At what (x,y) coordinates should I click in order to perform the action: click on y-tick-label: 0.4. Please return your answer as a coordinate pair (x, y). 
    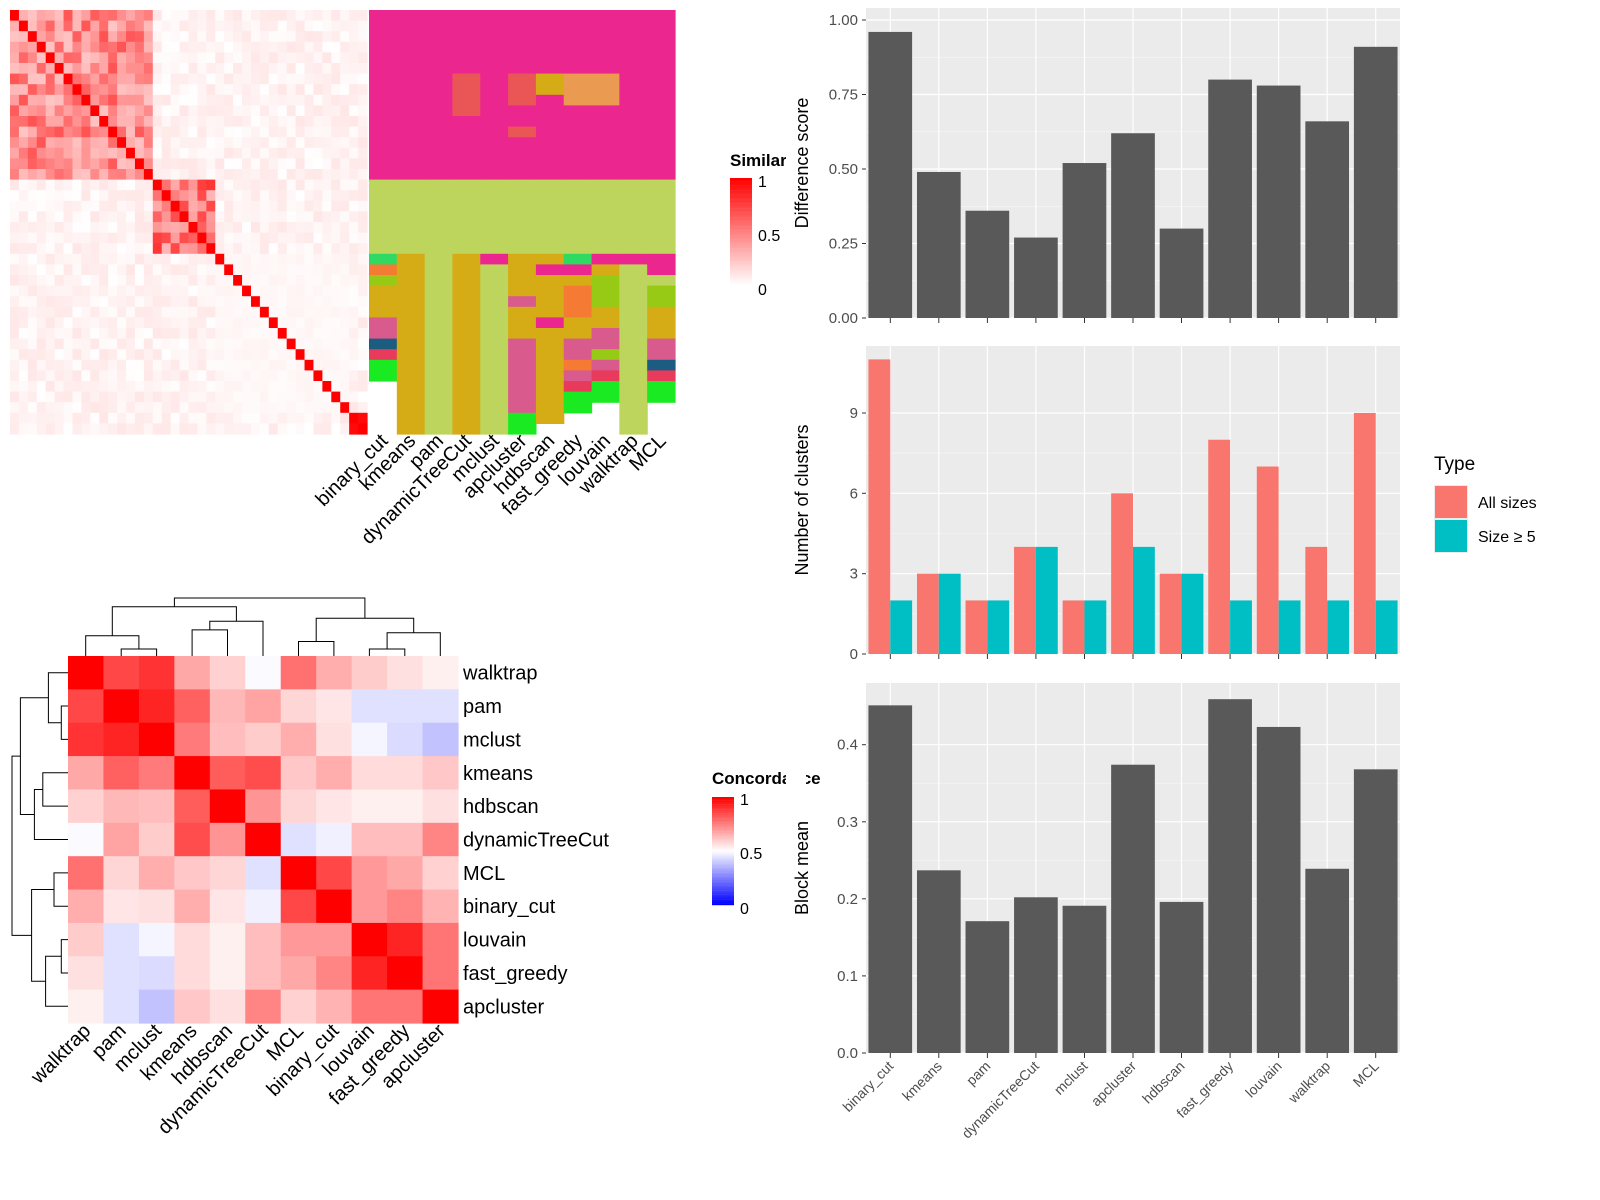
    Looking at the image, I should click on (847, 745).